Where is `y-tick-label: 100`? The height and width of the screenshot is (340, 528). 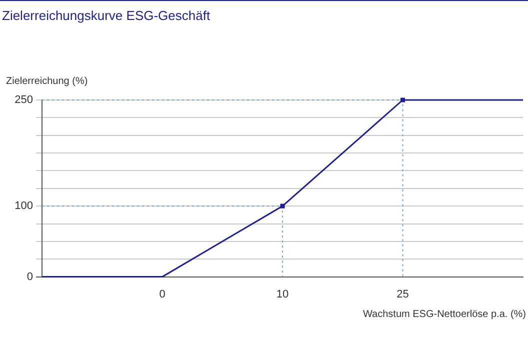 y-tick-label: 100 is located at coordinates (23, 206).